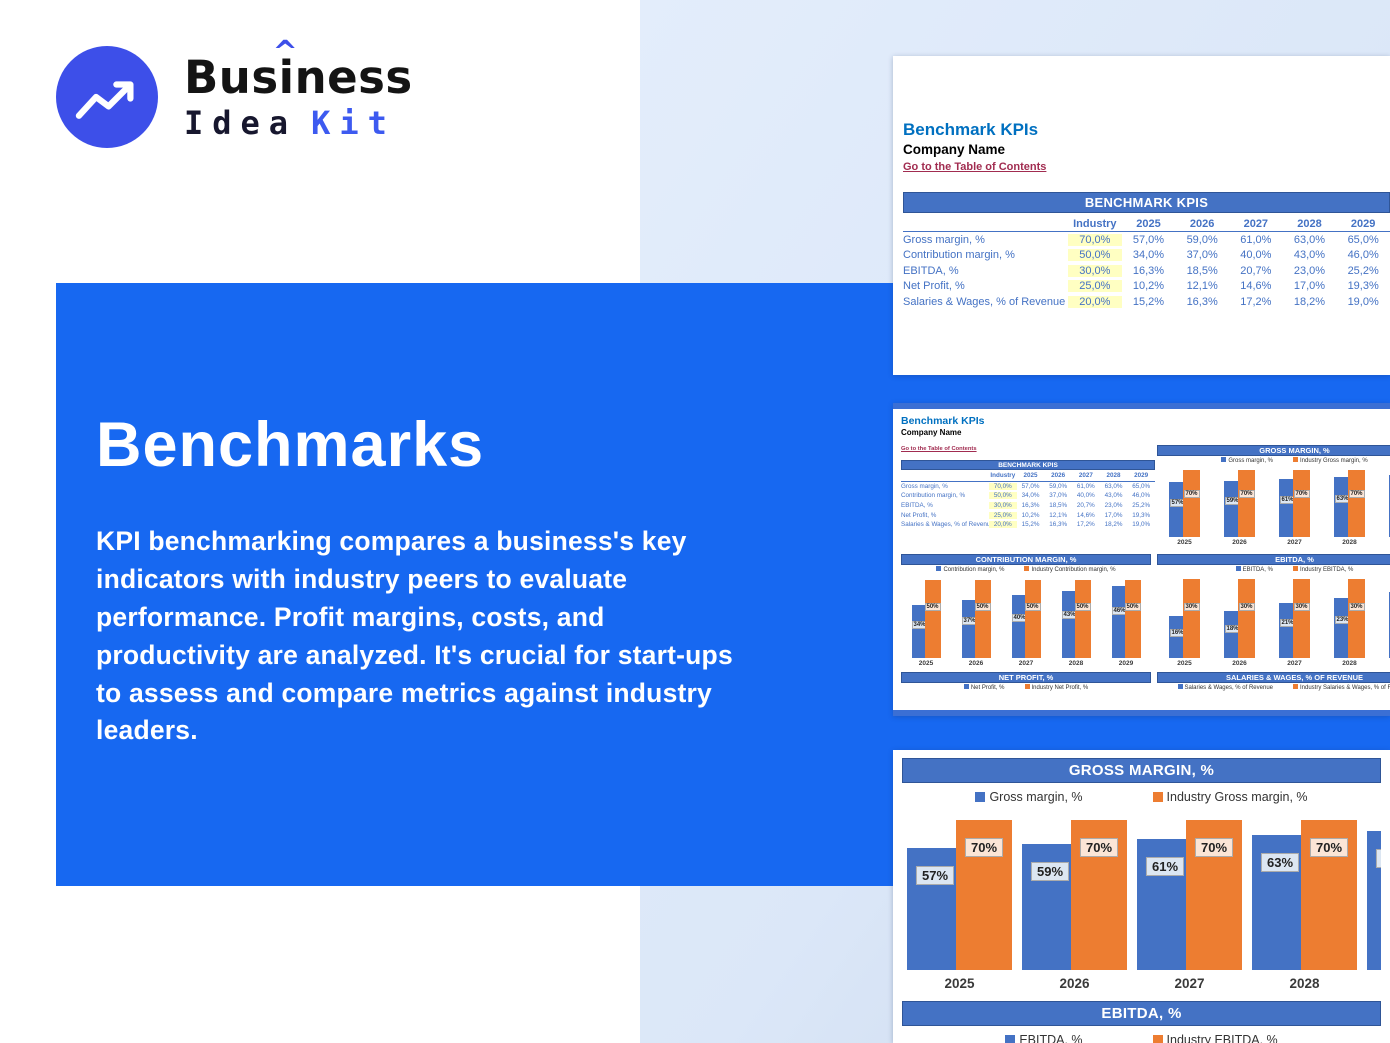  I want to click on kpi-cell: 15,2%, so click(1030, 525).